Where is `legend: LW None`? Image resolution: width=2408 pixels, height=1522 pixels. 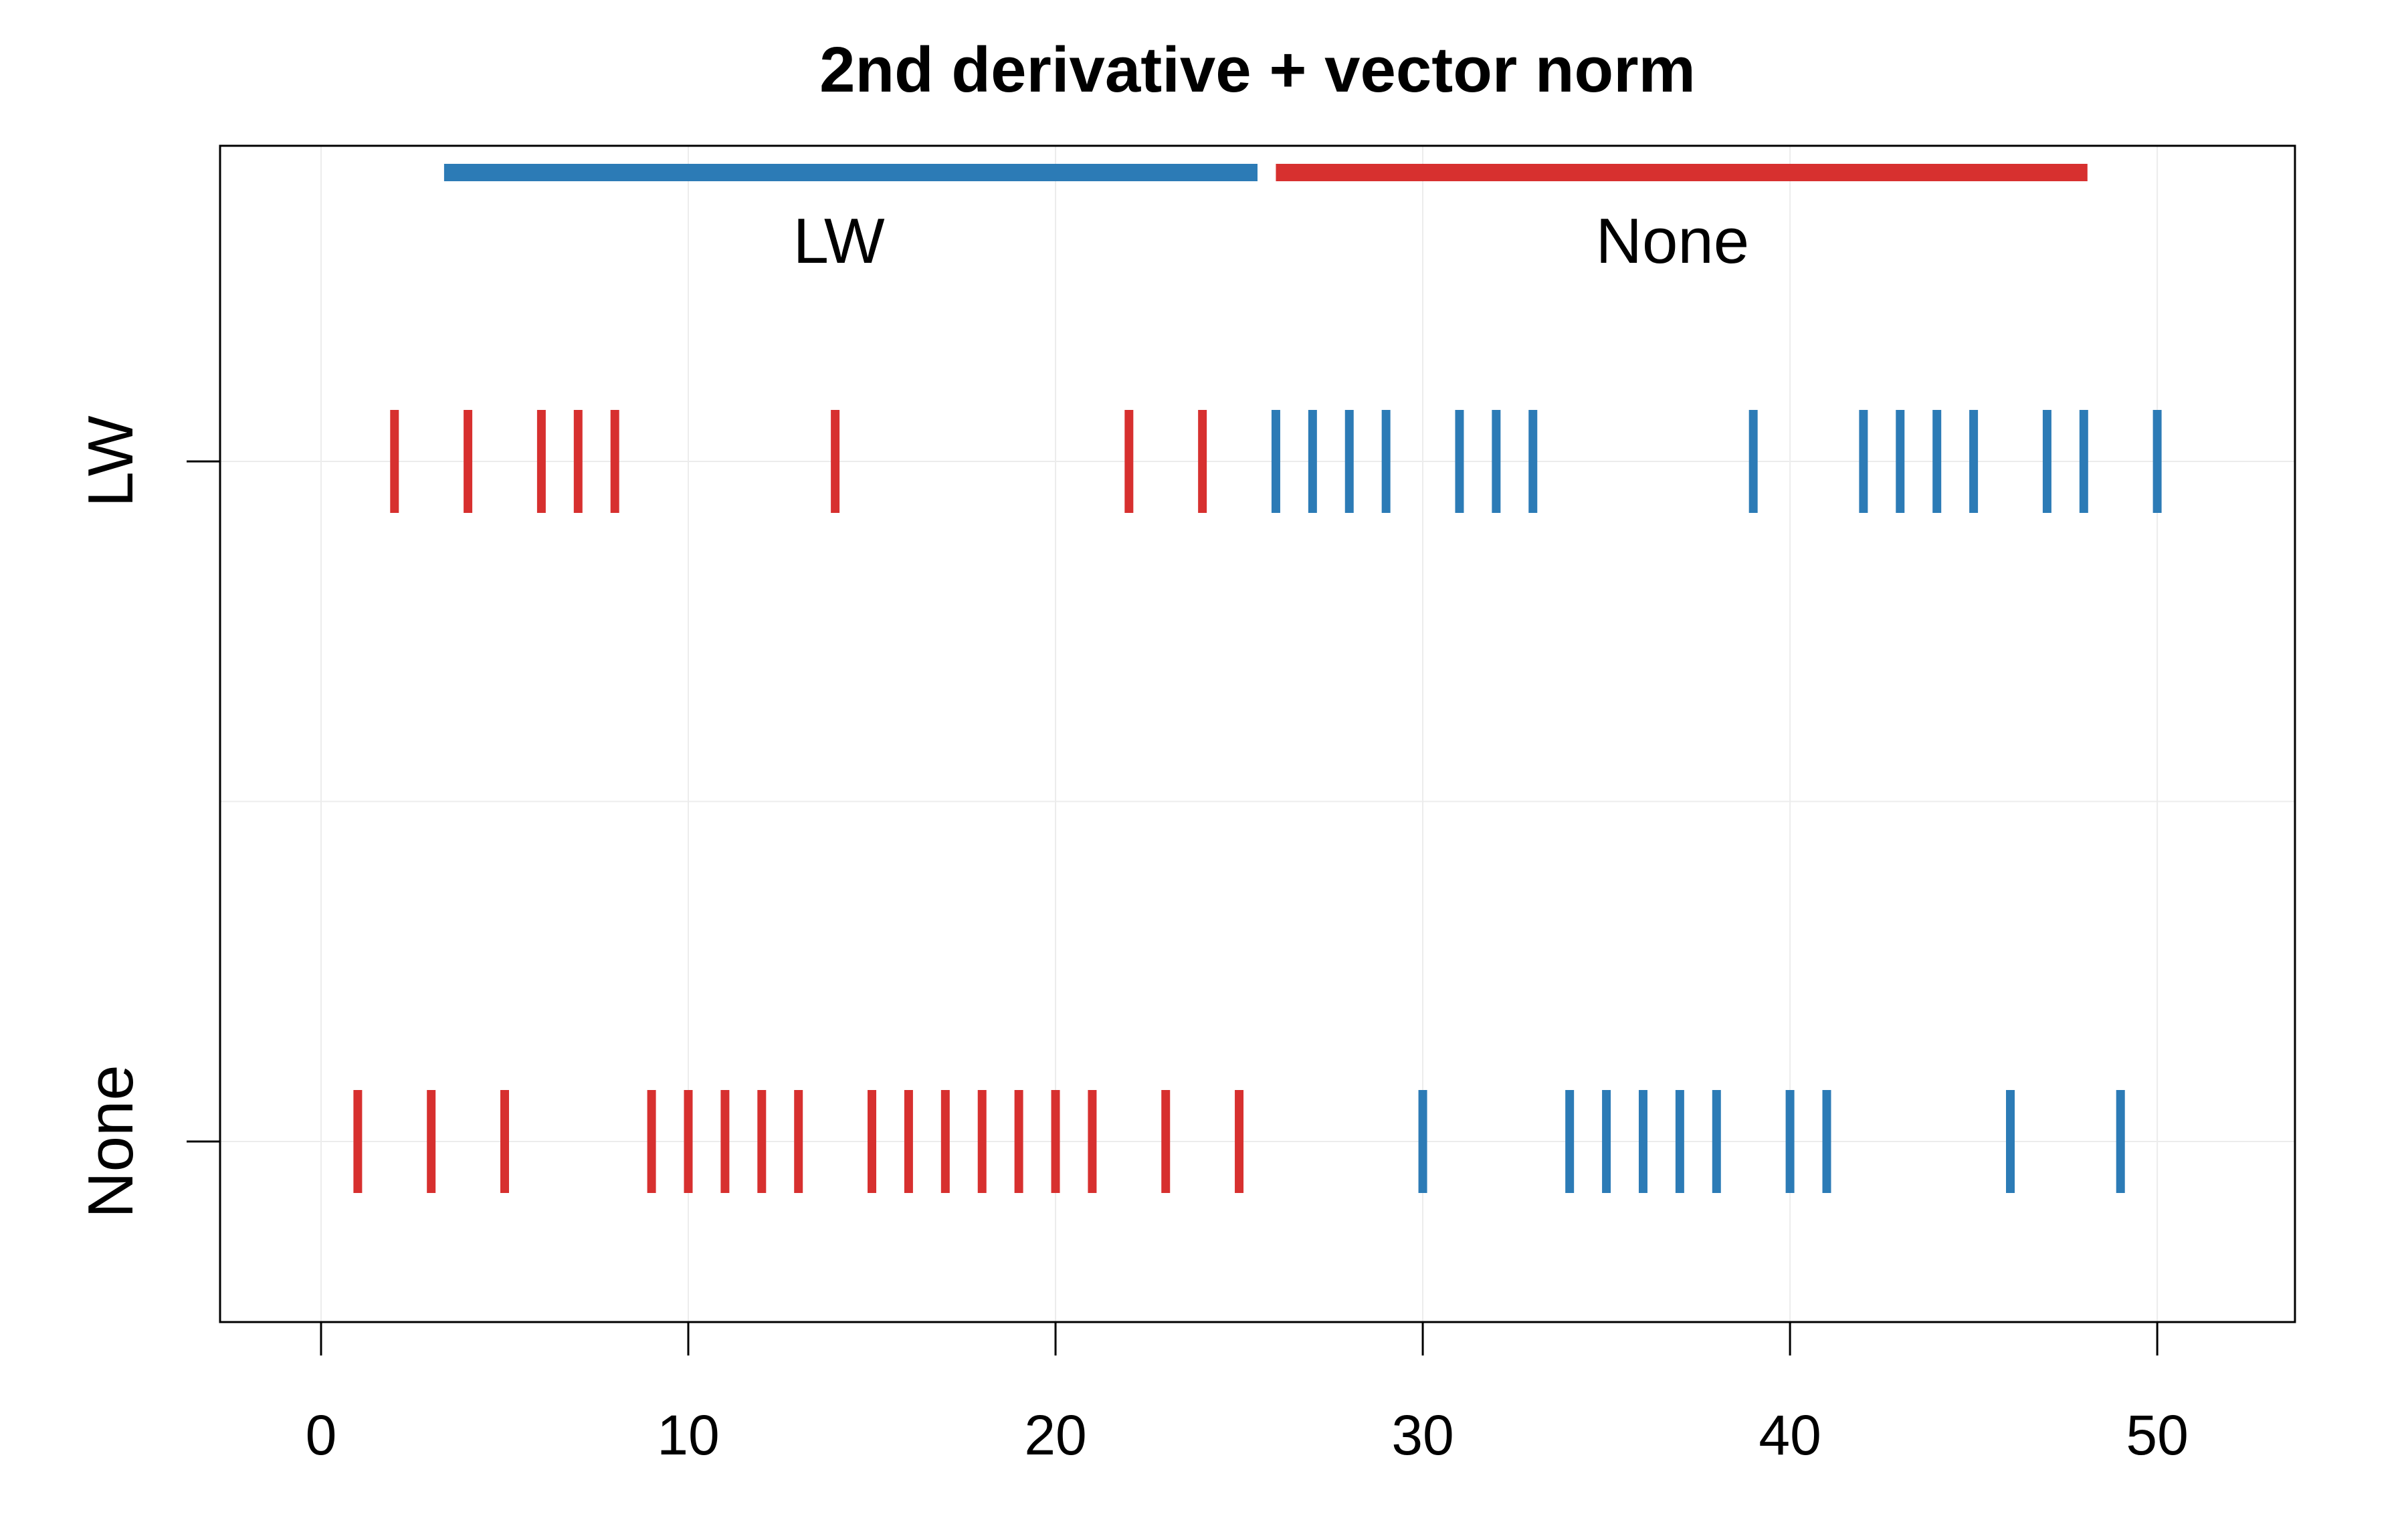
legend: LW None is located at coordinates (1265, 220).